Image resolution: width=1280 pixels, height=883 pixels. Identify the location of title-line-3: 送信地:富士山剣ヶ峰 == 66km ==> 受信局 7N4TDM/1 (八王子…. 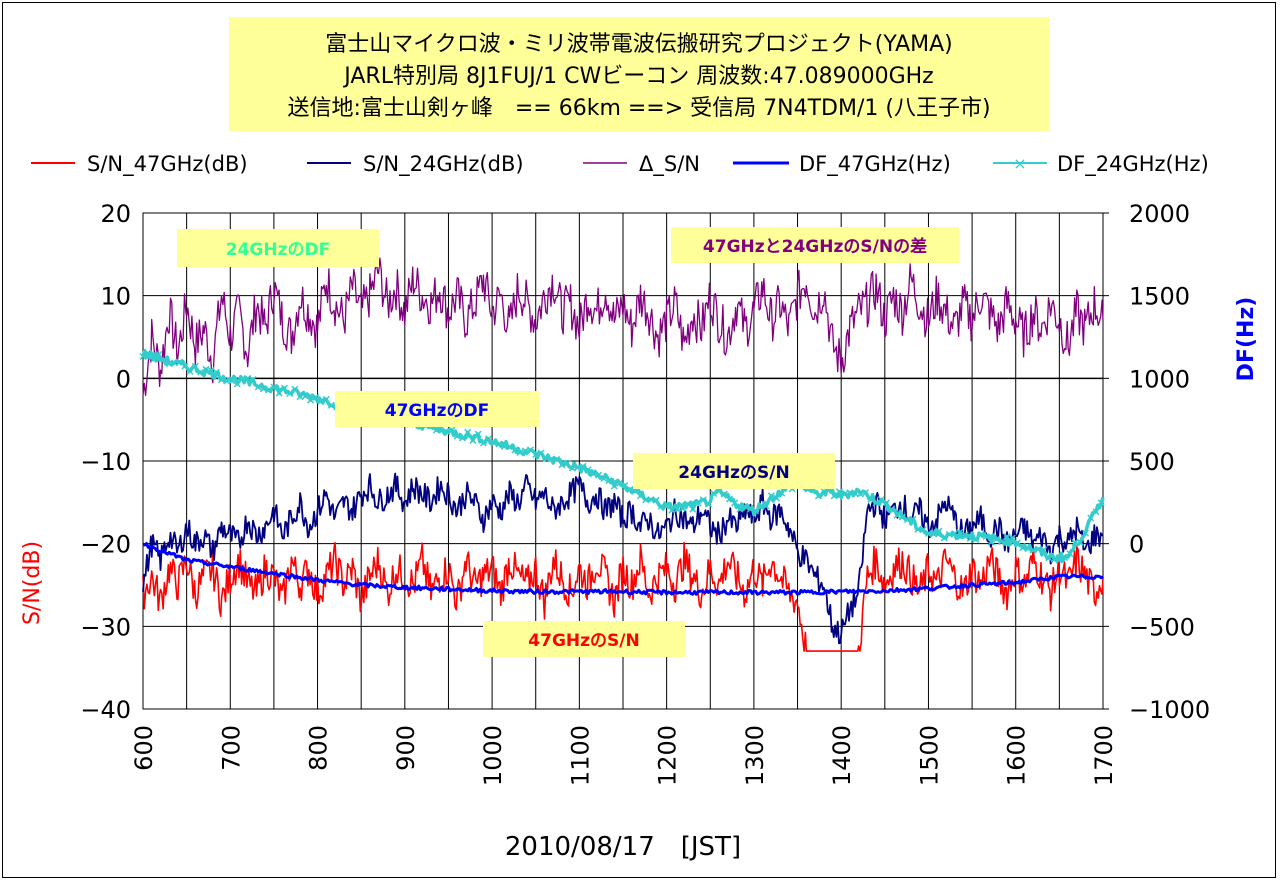
(638, 108).